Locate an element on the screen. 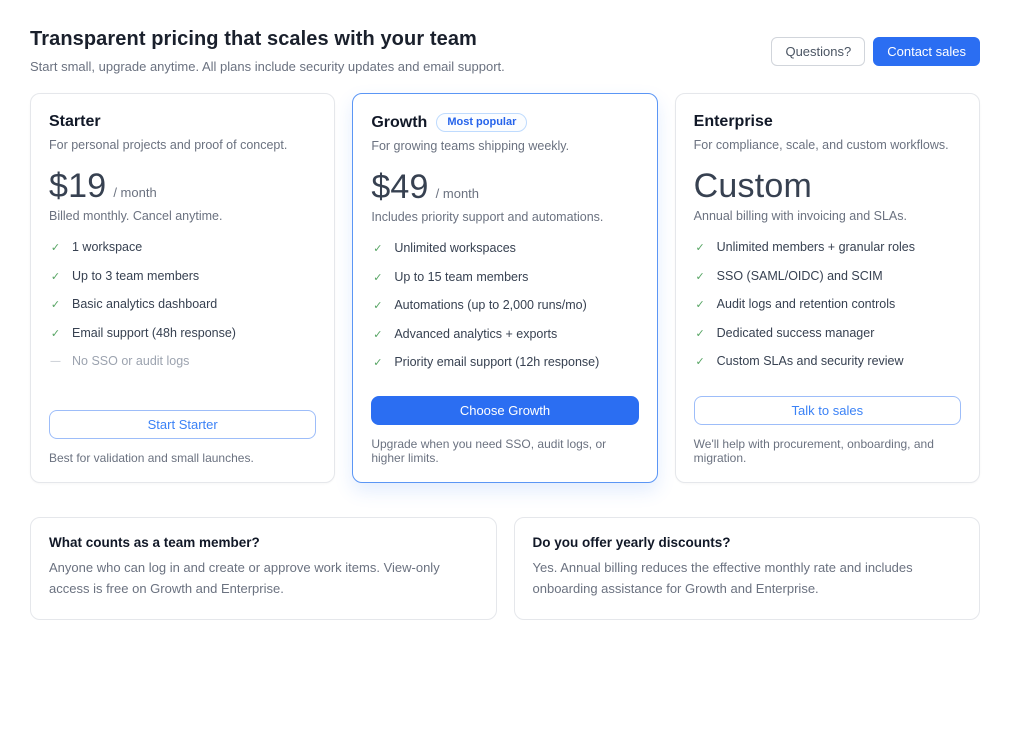 The height and width of the screenshot is (735, 1024). start-starter-button: Start Starter is located at coordinates (183, 424).